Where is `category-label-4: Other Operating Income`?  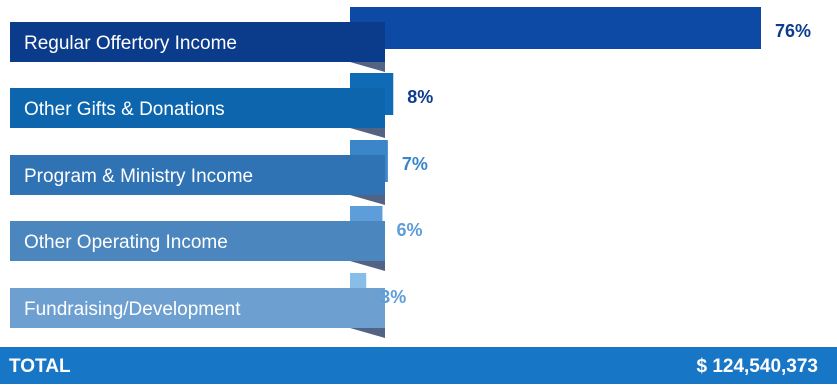
category-label-4: Other Operating Income is located at coordinates (126, 242).